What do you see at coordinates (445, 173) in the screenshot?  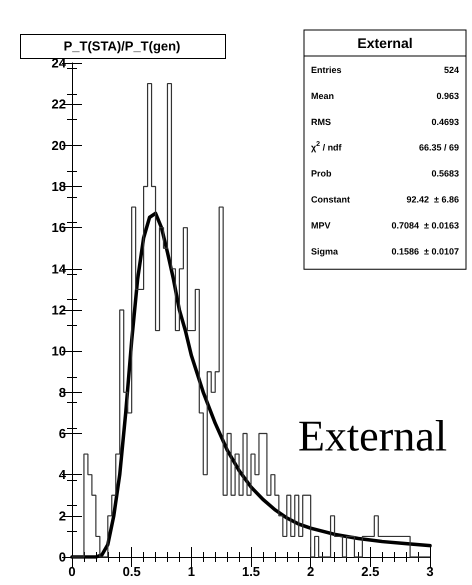 I see `text: 0.5683` at bounding box center [445, 173].